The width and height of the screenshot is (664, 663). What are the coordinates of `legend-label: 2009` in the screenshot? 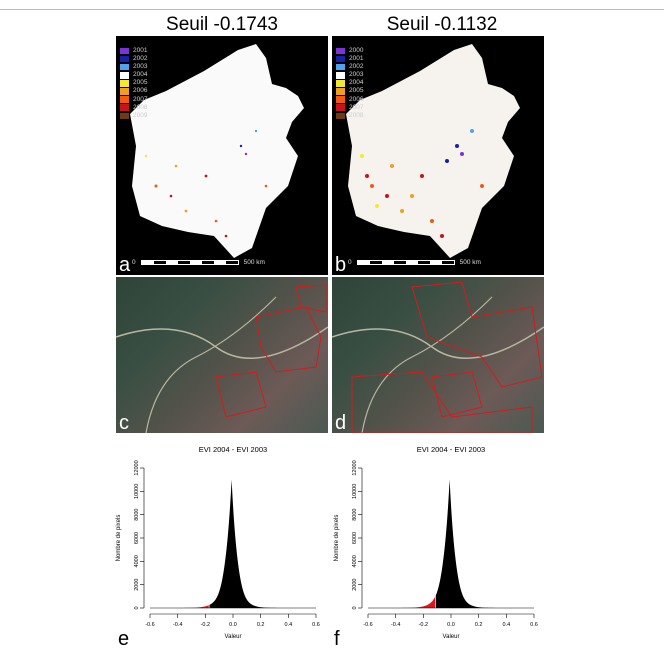 It's located at (140, 115).